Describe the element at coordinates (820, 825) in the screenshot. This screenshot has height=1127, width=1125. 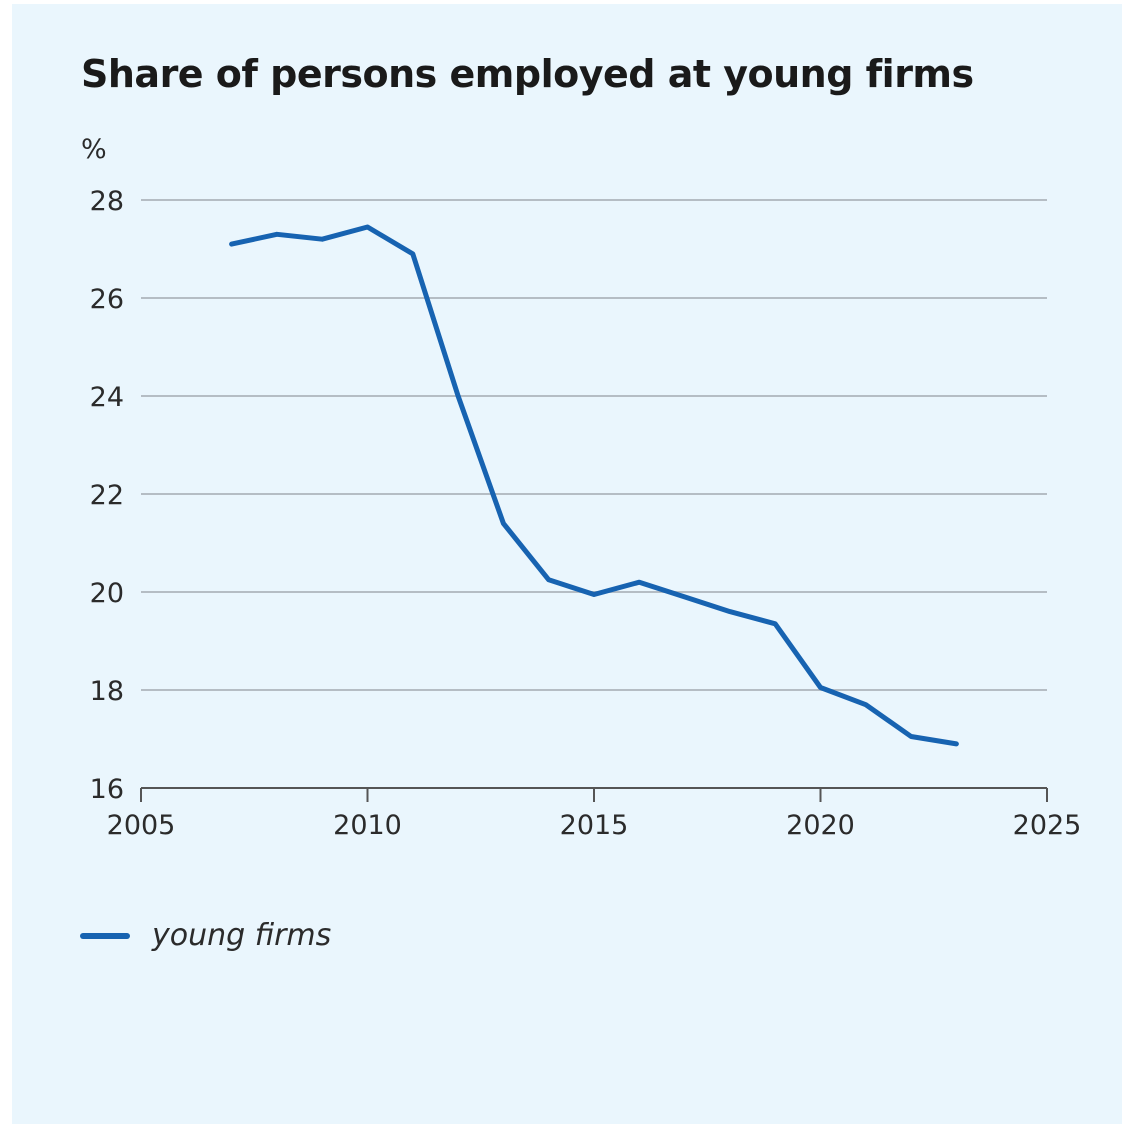
I see `x-tick-label-2020: 2020` at that location.